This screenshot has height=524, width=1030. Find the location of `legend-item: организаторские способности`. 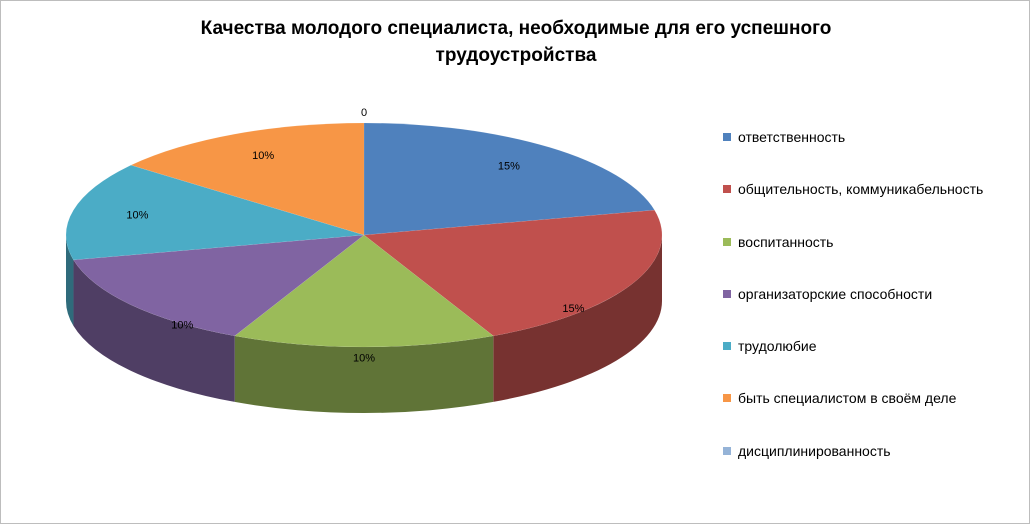

legend-item: организаторские способности is located at coordinates (873, 310).